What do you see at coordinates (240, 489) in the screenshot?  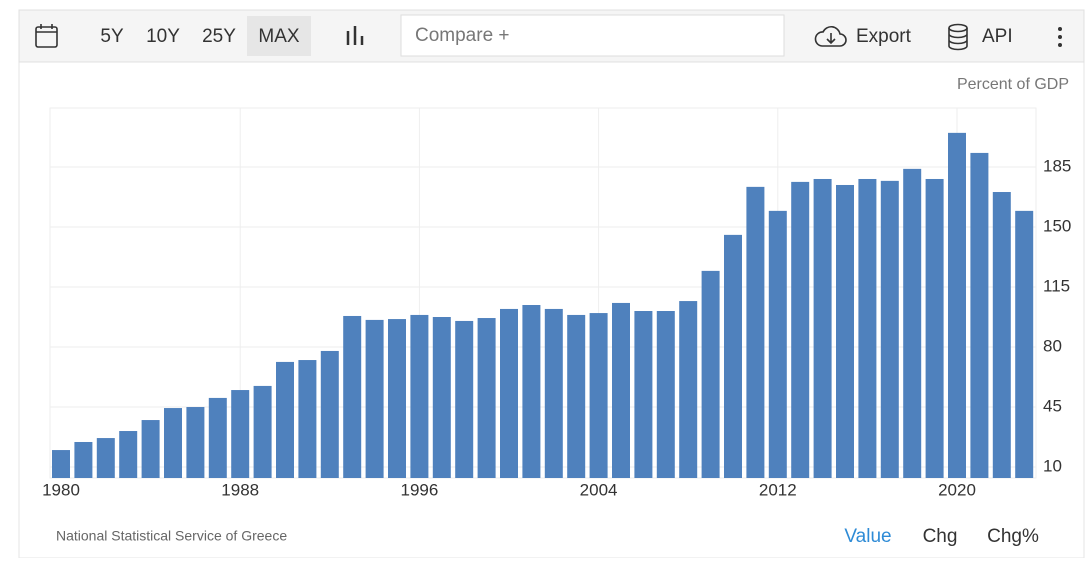 I see `x-tick-label: 1988` at bounding box center [240, 489].